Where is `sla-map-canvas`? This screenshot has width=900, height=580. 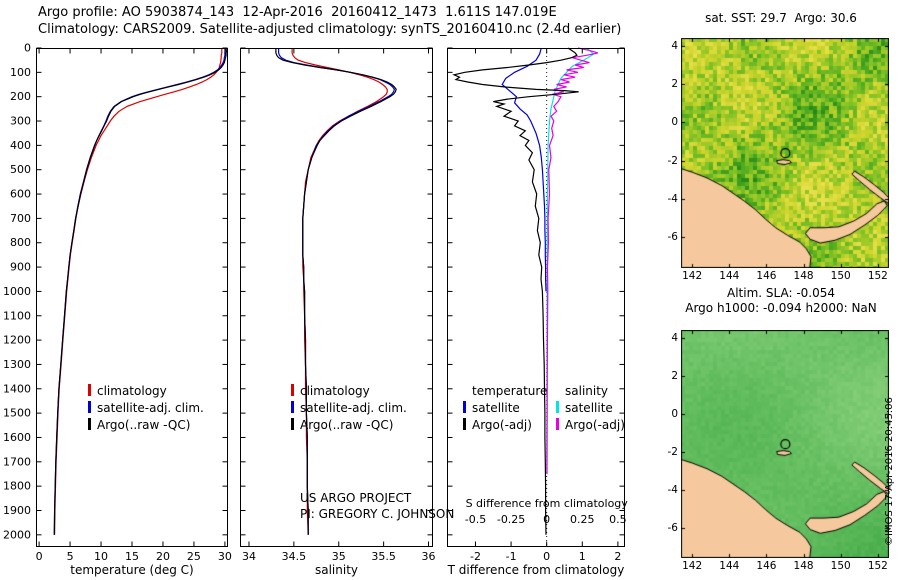
sla-map-canvas is located at coordinates (785, 444).